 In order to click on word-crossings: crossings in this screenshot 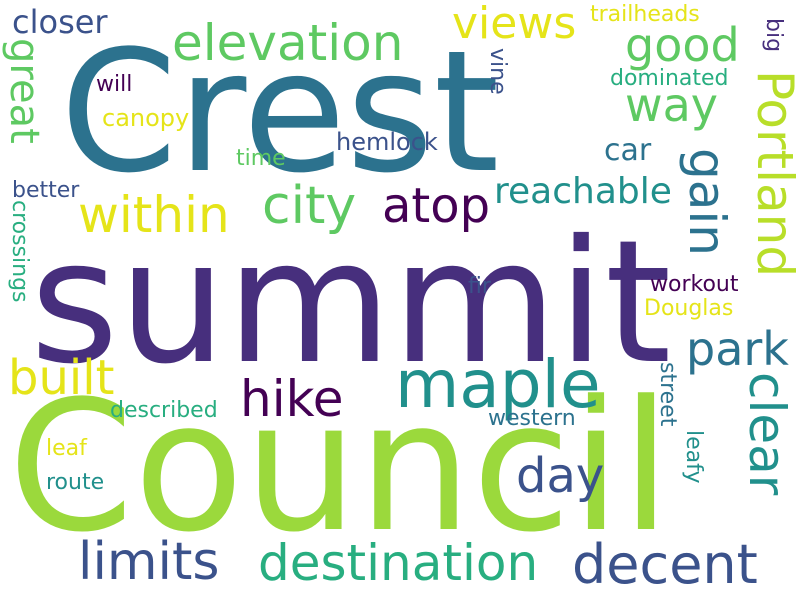, I will do `click(19, 251)`.